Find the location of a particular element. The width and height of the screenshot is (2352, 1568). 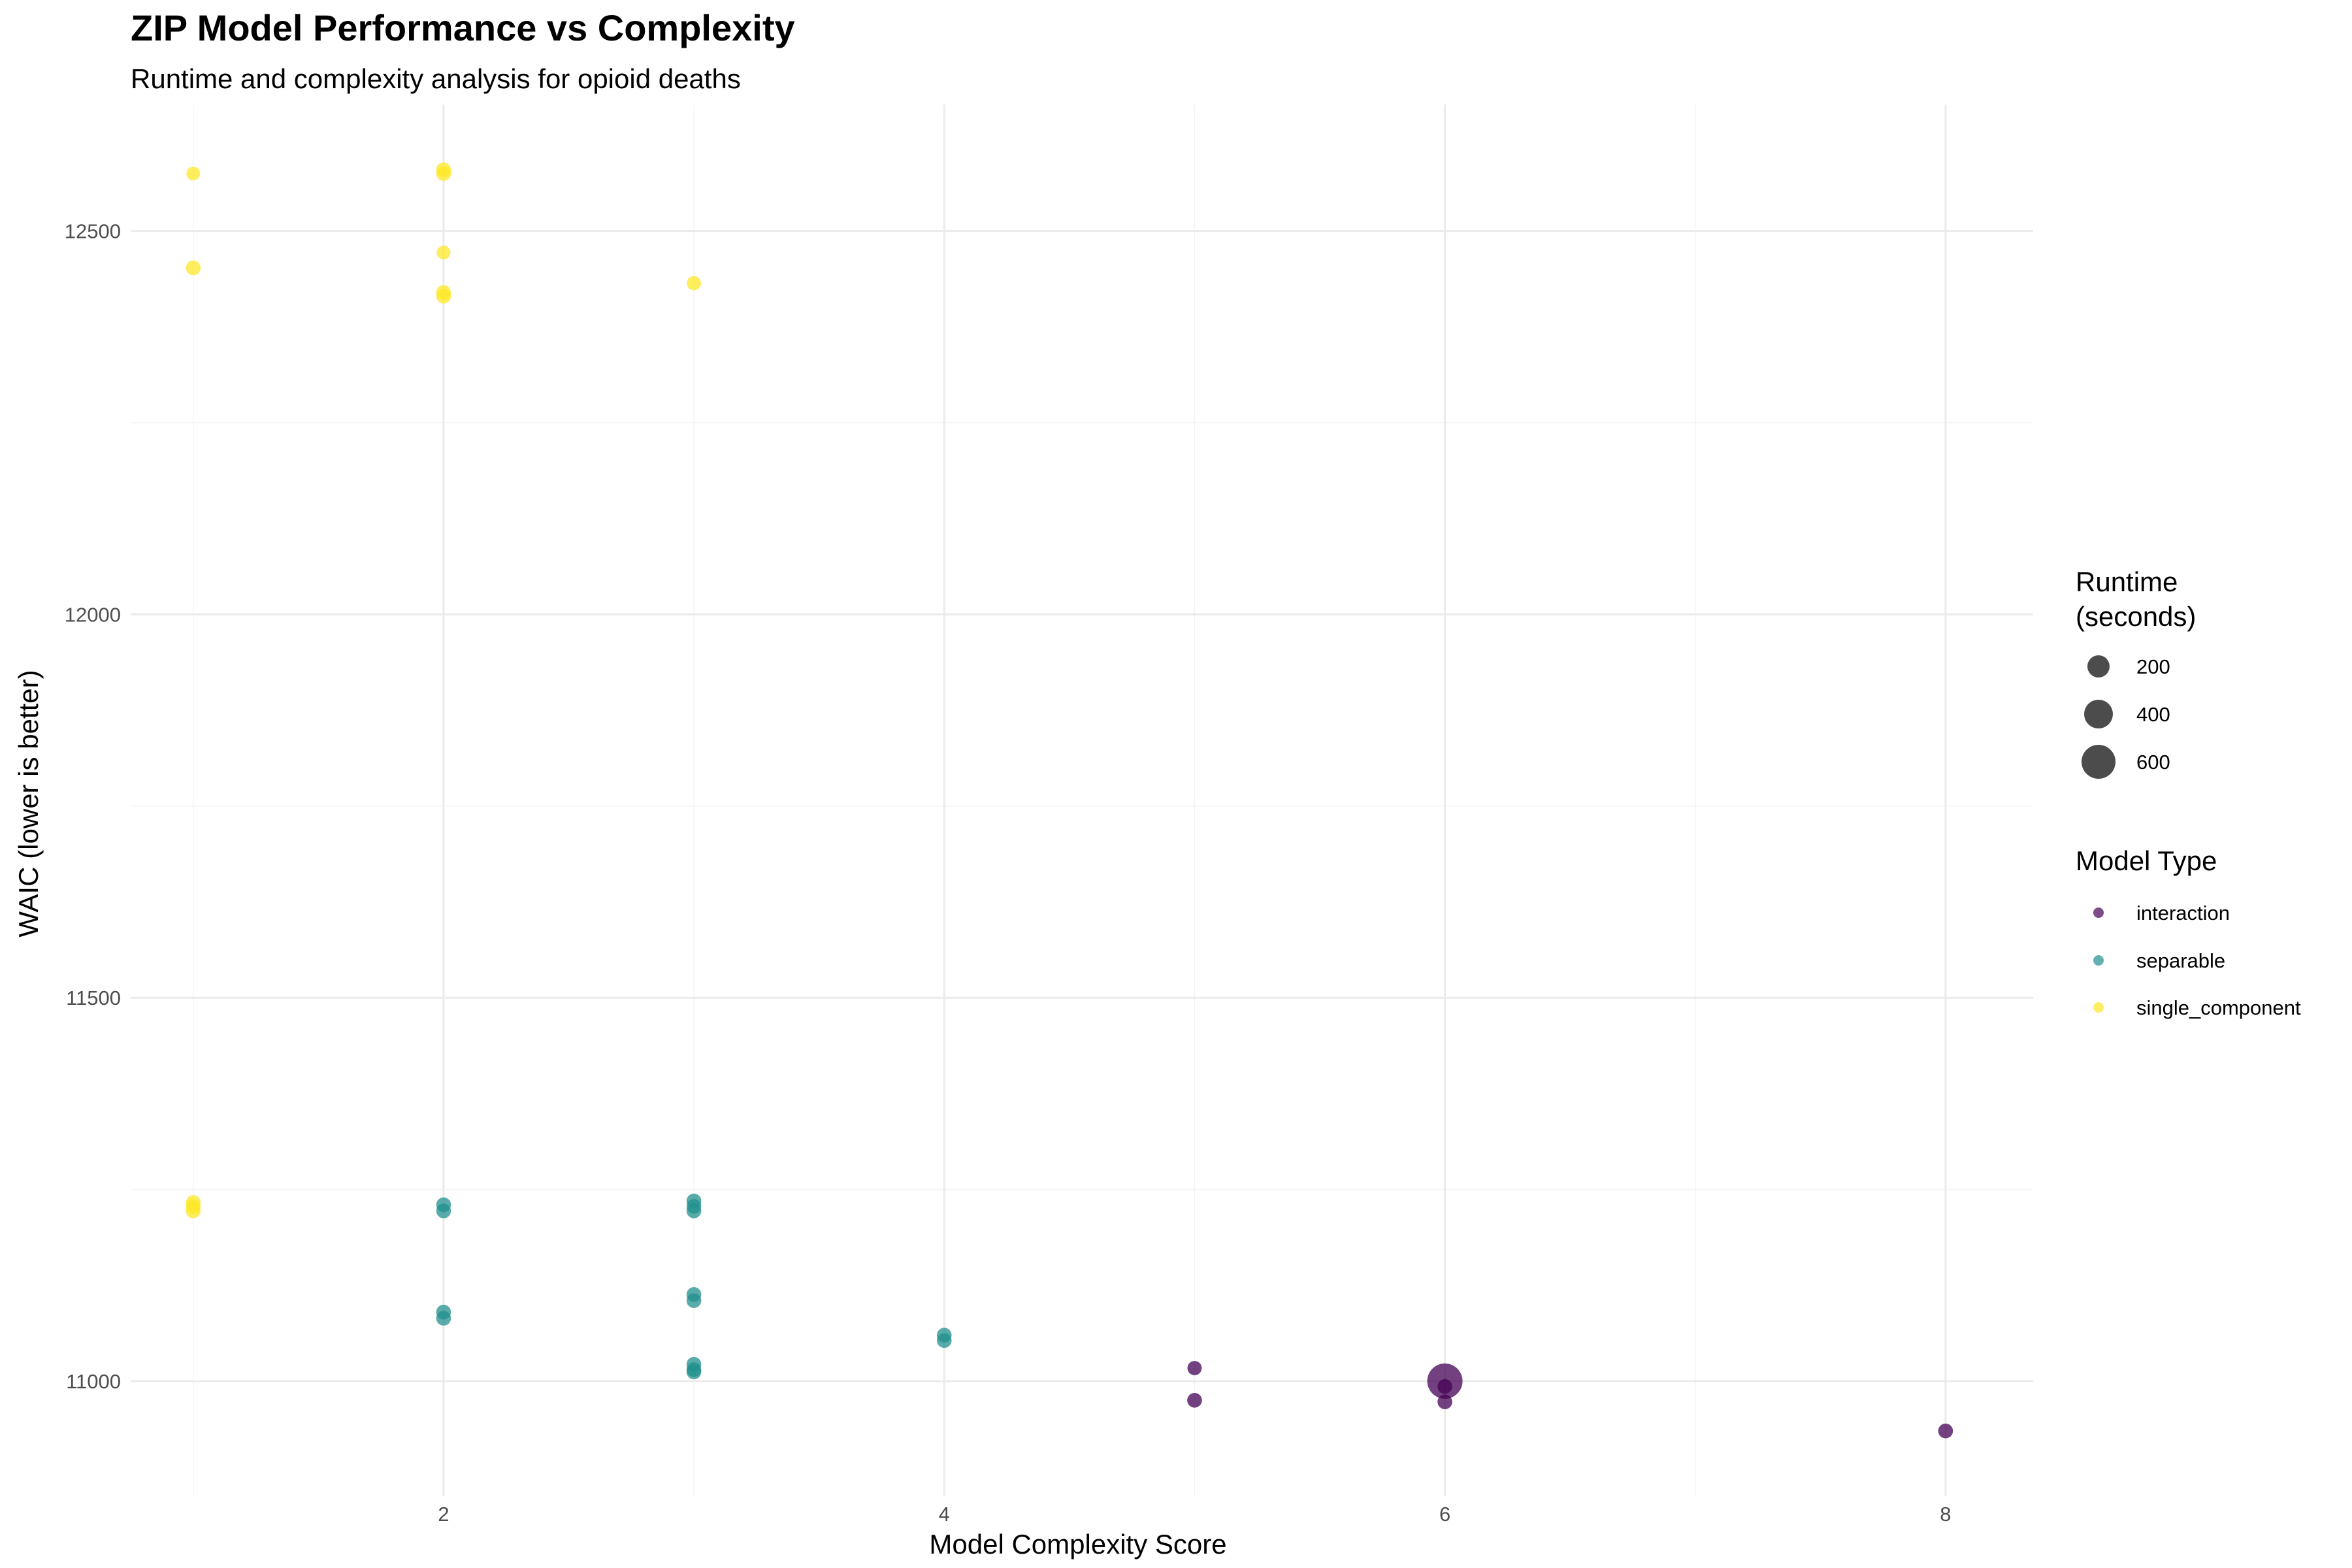

color-legend-title: Model Type is located at coordinates (2146, 860).